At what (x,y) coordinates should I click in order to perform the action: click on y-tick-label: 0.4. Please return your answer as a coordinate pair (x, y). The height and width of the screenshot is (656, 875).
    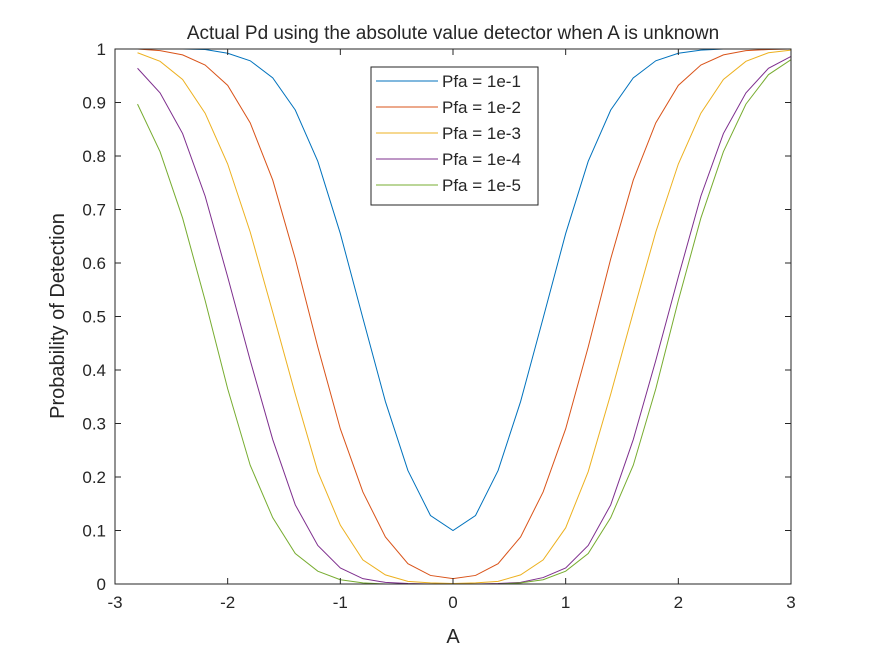
    Looking at the image, I should click on (94, 370).